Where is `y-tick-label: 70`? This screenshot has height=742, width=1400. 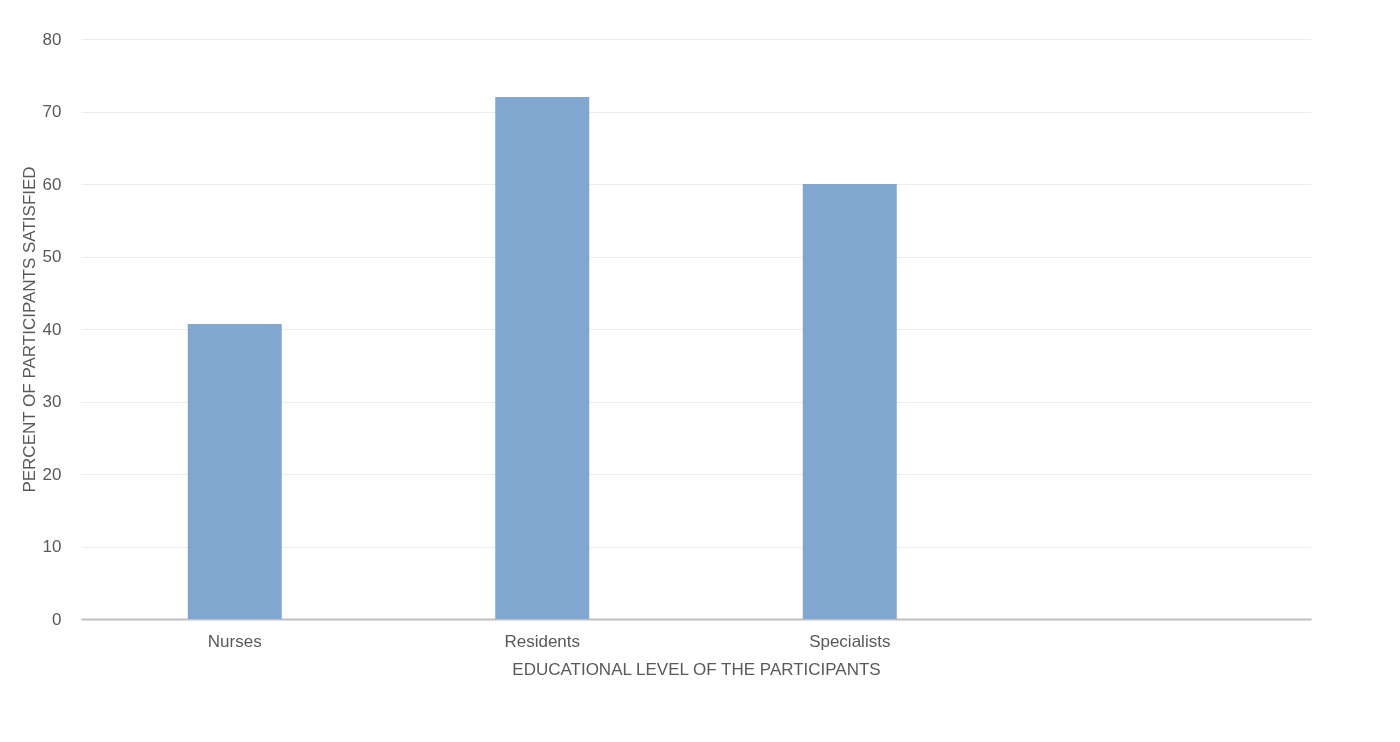 y-tick-label: 70 is located at coordinates (52, 111).